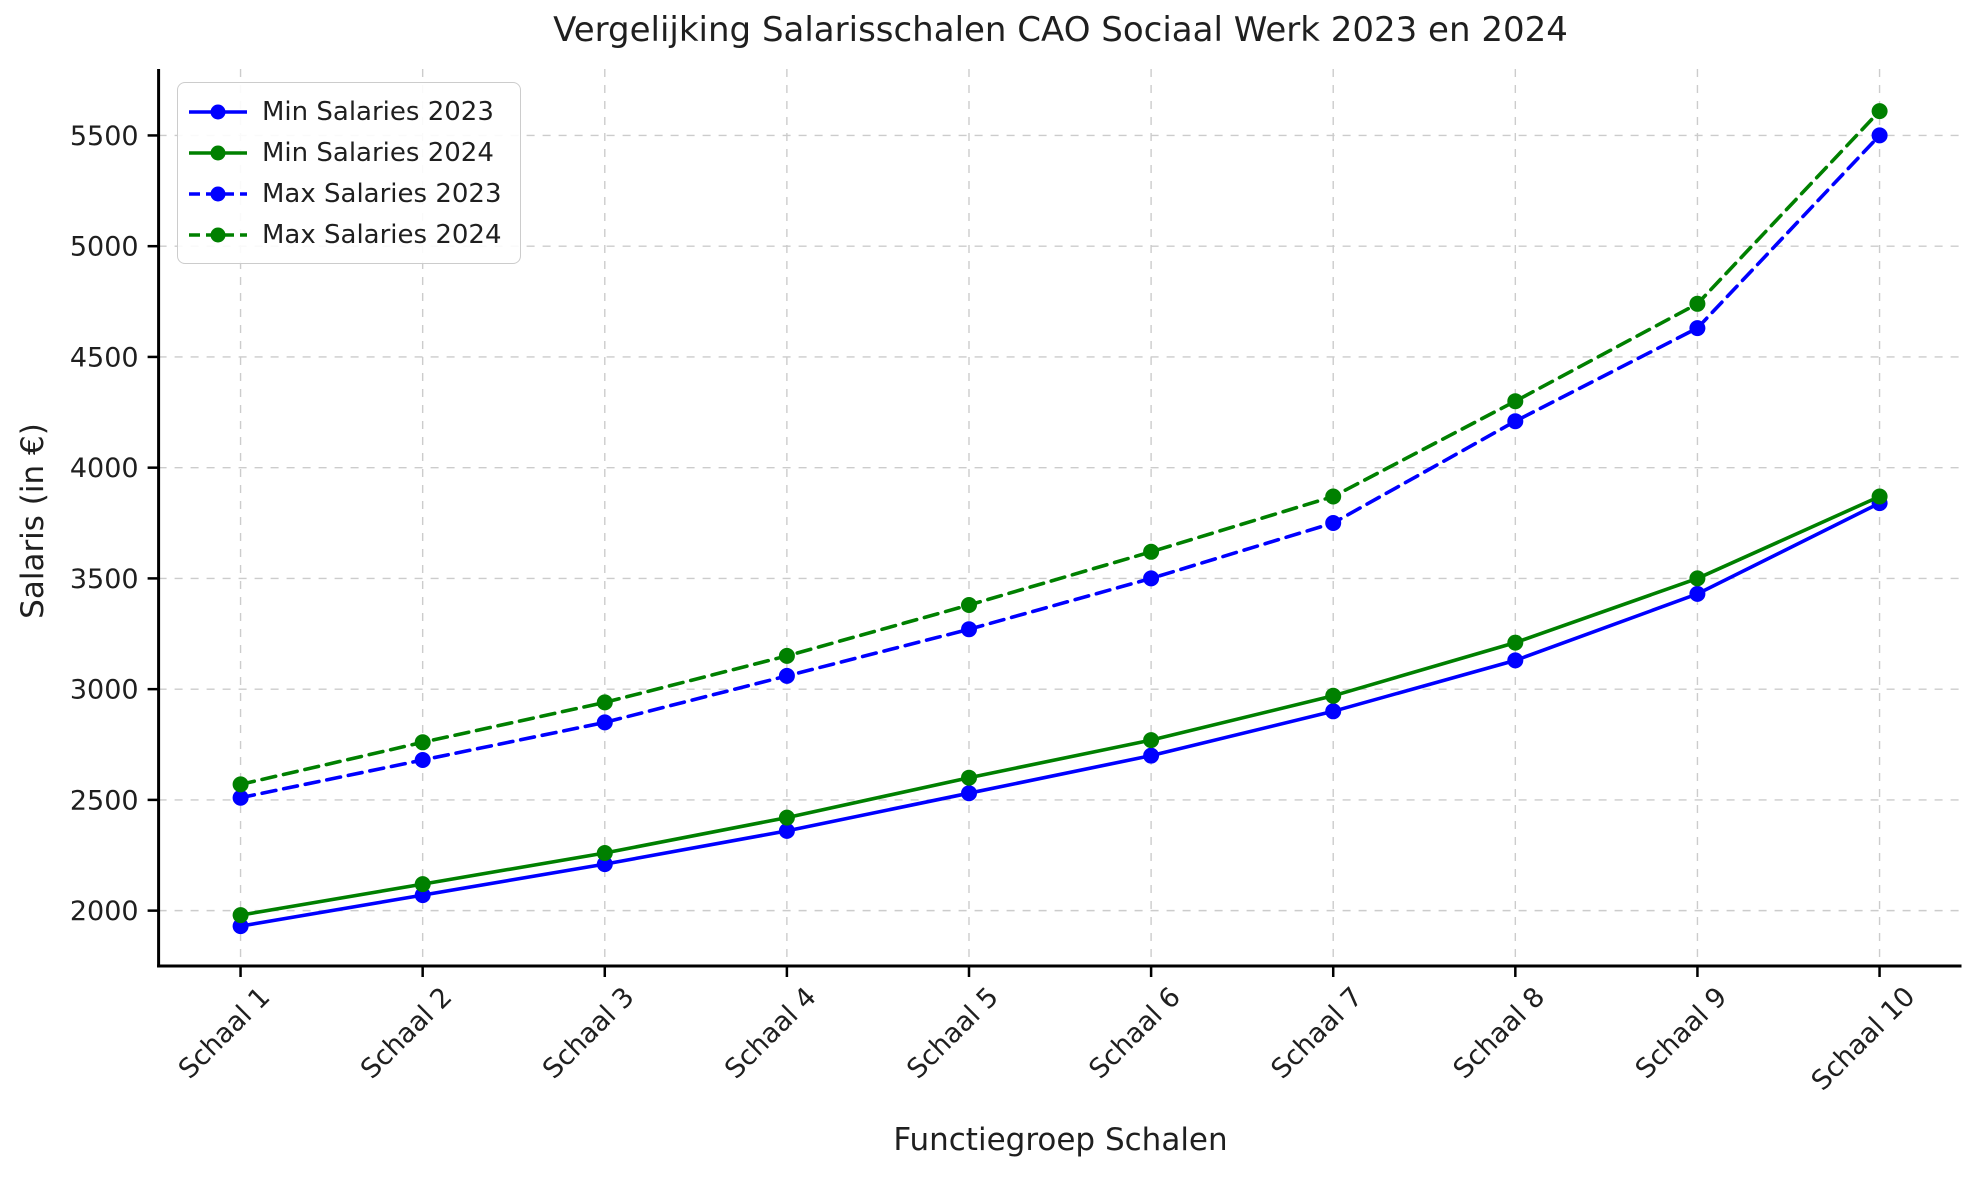 The image size is (1980, 1180). I want to click on x-tick-label: Schaal 10, so click(1864, 1039).